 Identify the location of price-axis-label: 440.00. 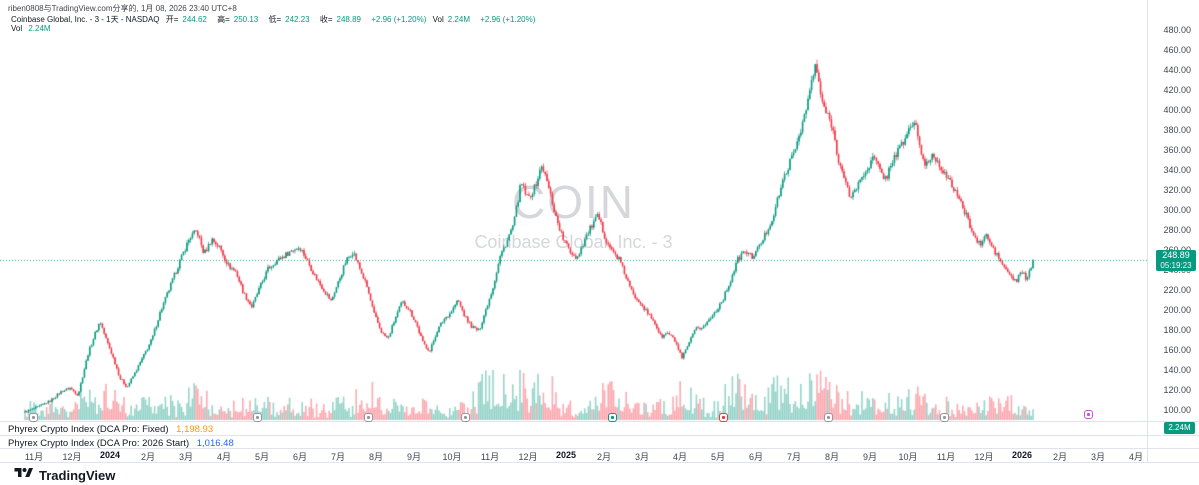
(1177, 70).